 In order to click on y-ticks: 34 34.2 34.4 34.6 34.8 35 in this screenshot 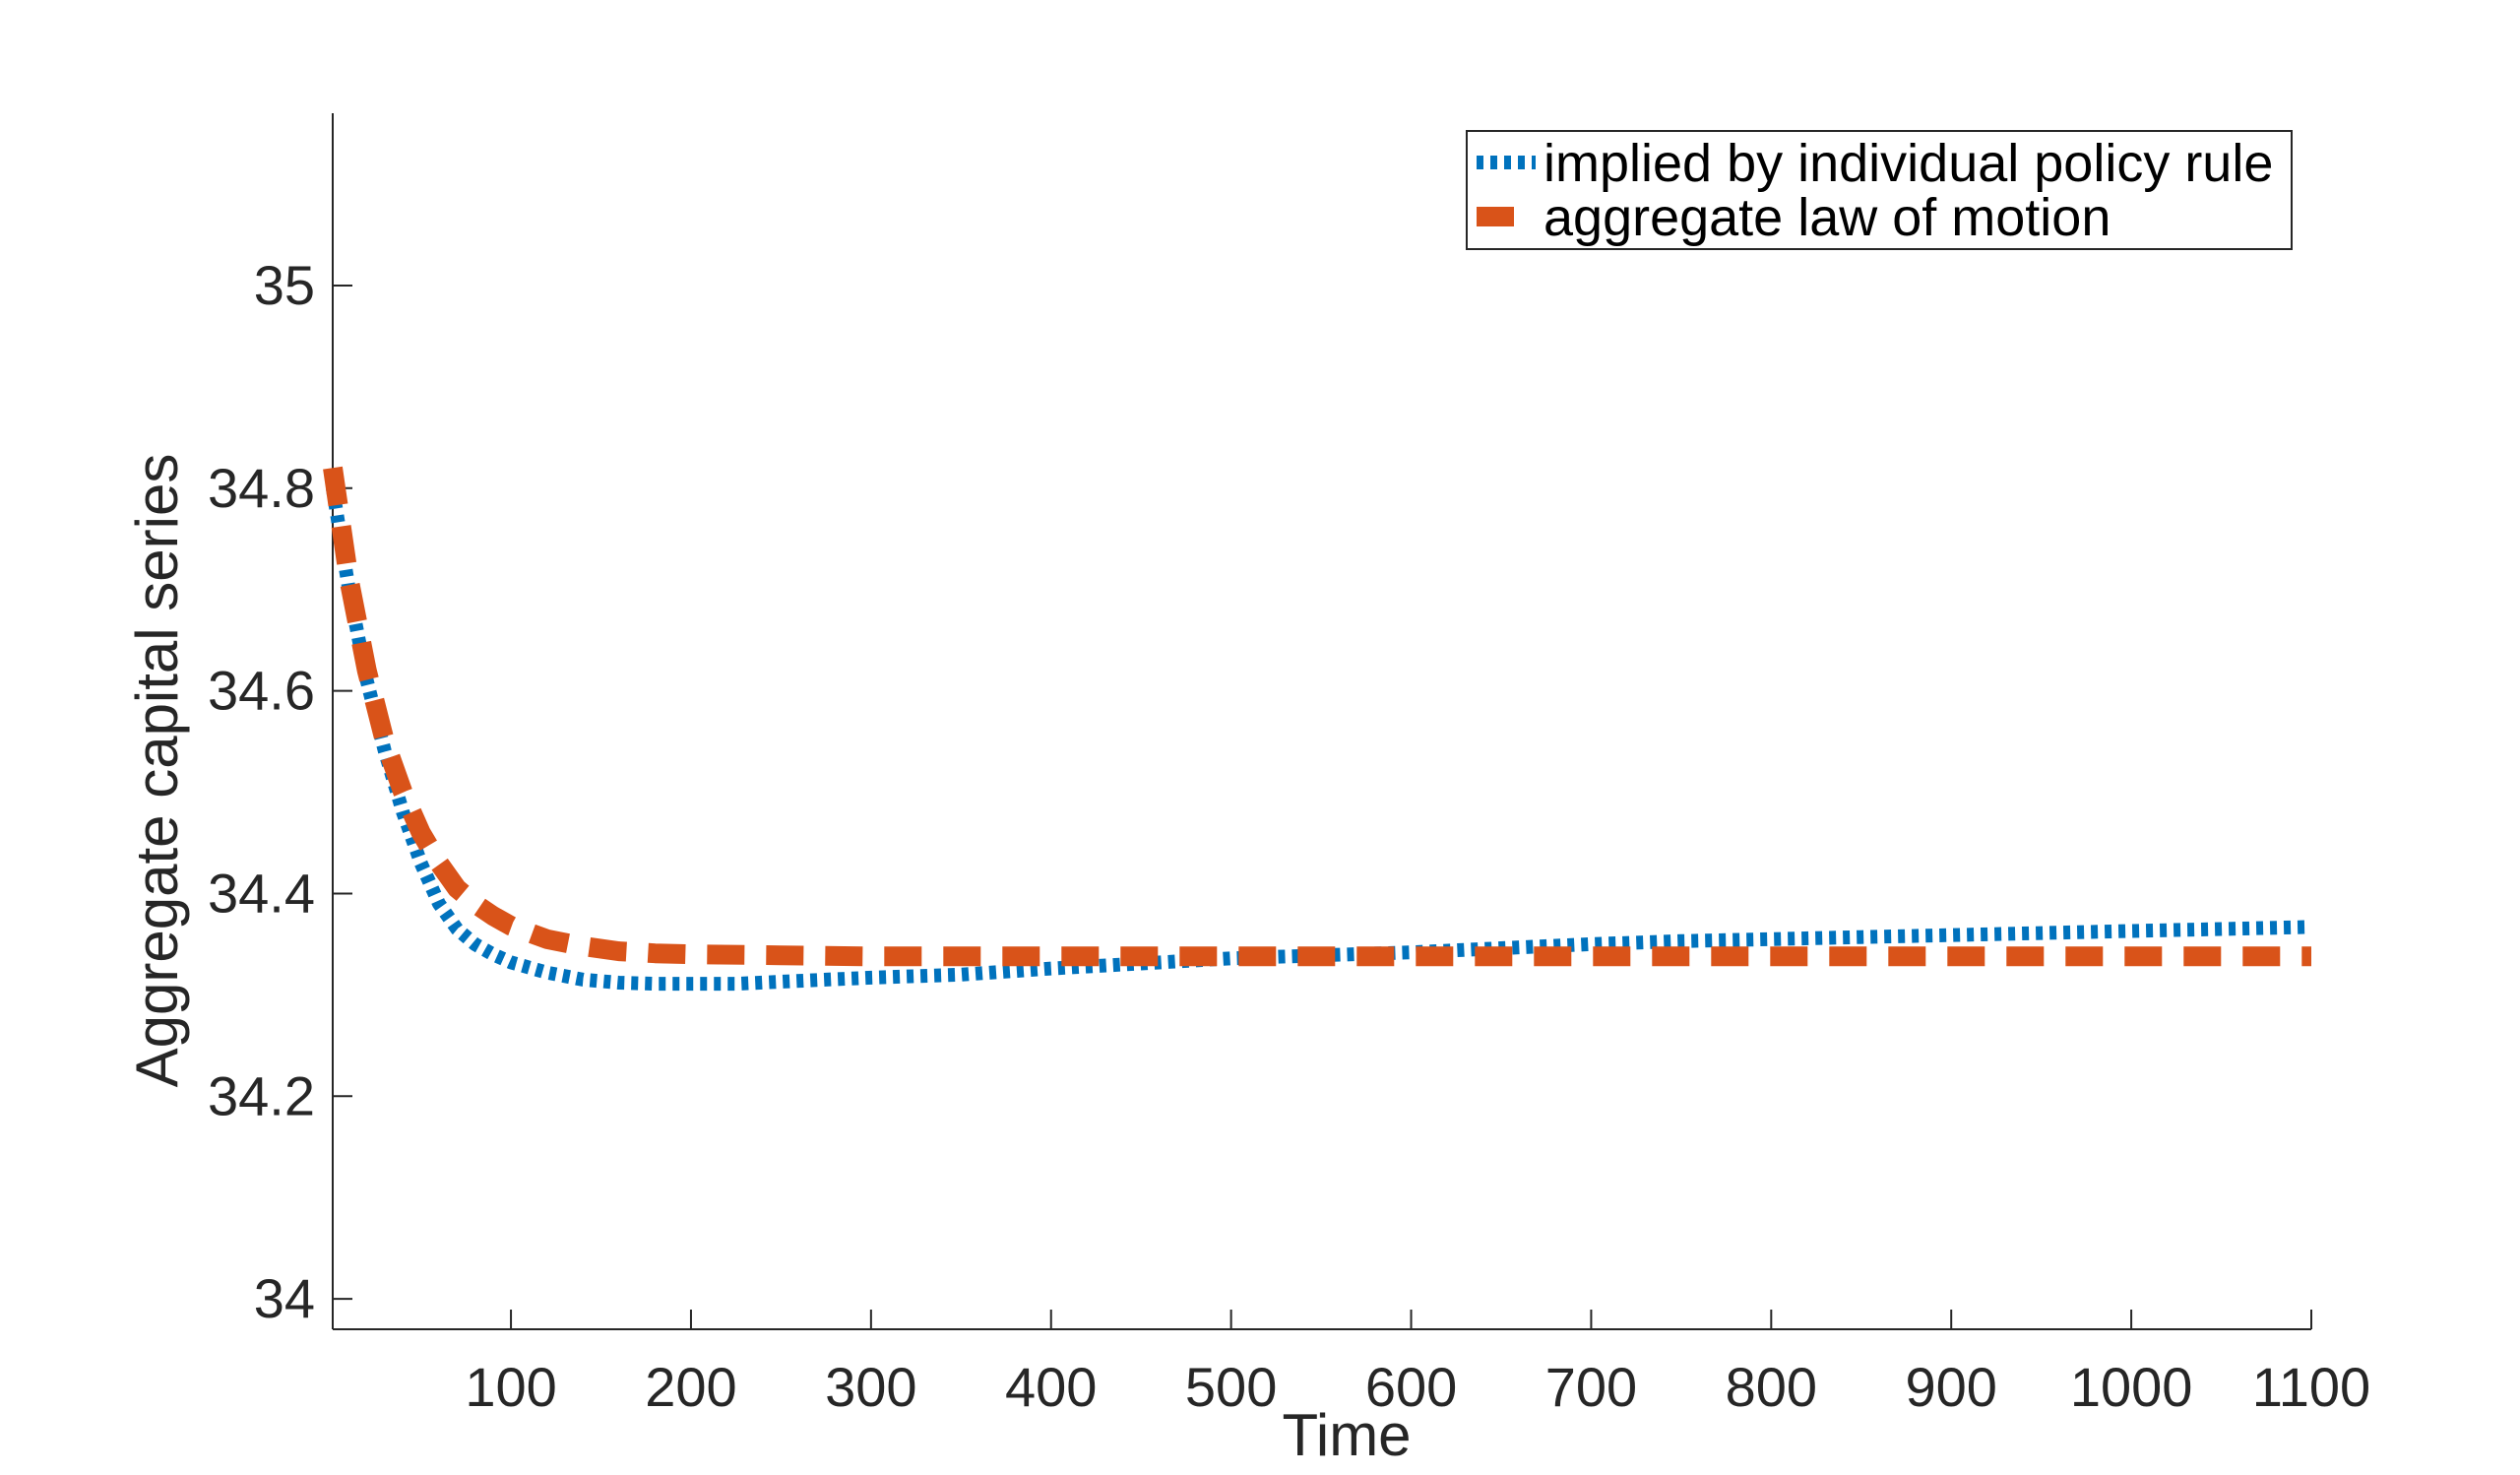, I will do `click(280, 791)`.